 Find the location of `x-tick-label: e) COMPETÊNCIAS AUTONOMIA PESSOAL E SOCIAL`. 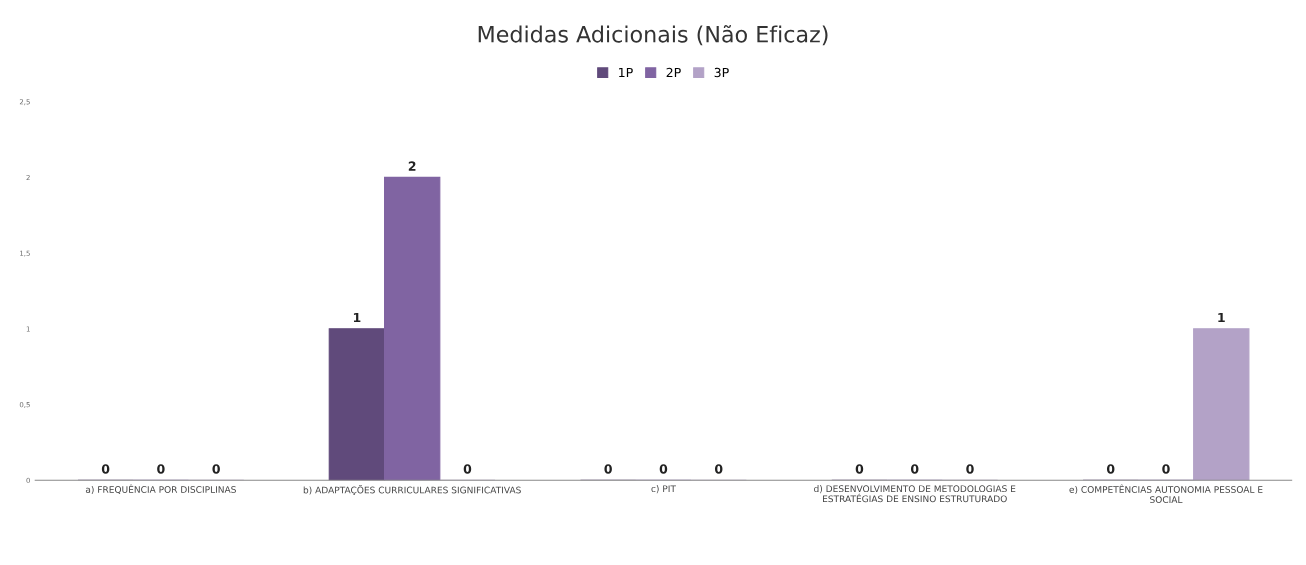

x-tick-label: e) COMPETÊNCIAS AUTONOMIA PESSOAL E SOCIAL is located at coordinates (1166, 494).